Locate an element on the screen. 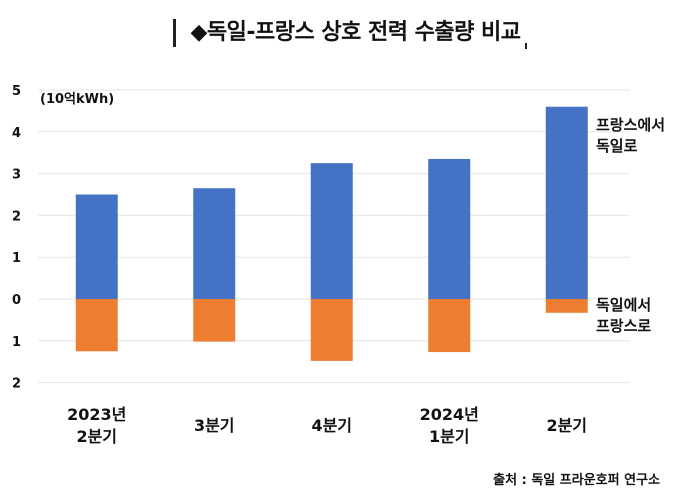  y-axis-unit-label: (10억kWh) is located at coordinates (77, 99).